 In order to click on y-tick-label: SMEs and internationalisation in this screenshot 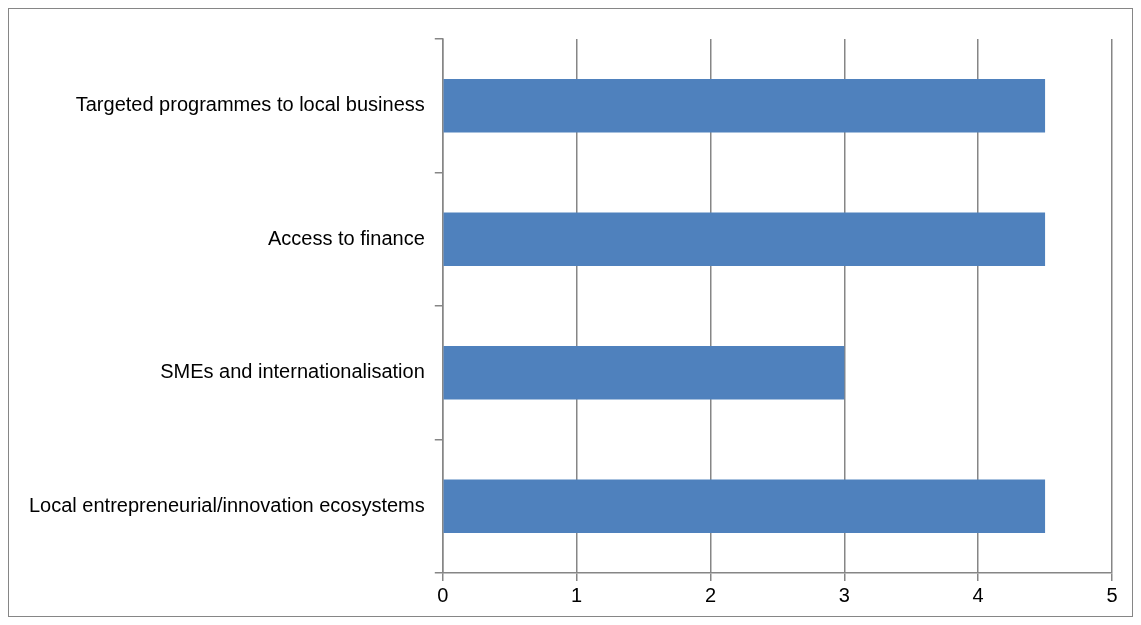, I will do `click(292, 371)`.